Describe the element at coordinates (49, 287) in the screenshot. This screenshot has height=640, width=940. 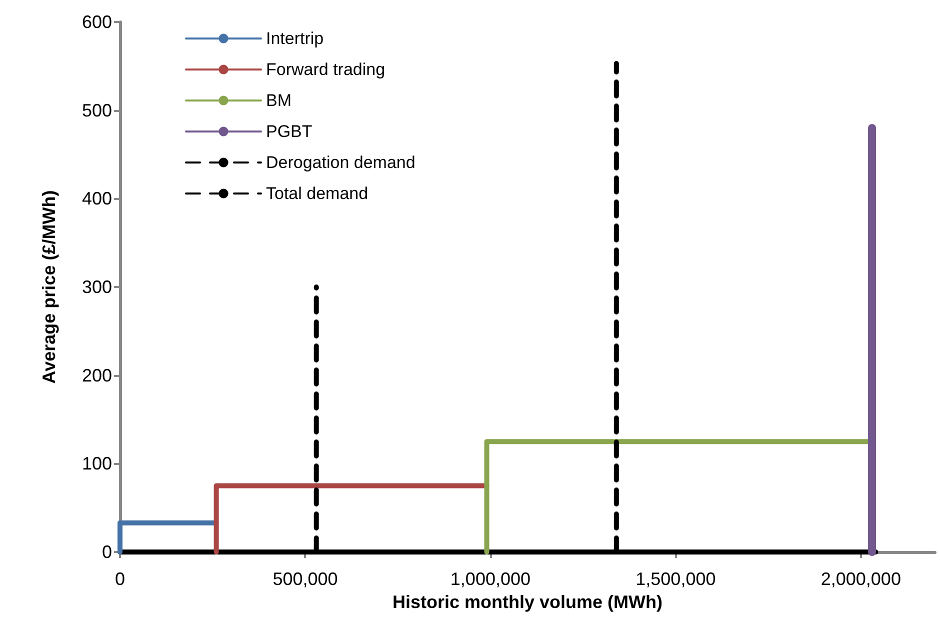
I see `y-axis-title: Average price (£/MWh)` at that location.